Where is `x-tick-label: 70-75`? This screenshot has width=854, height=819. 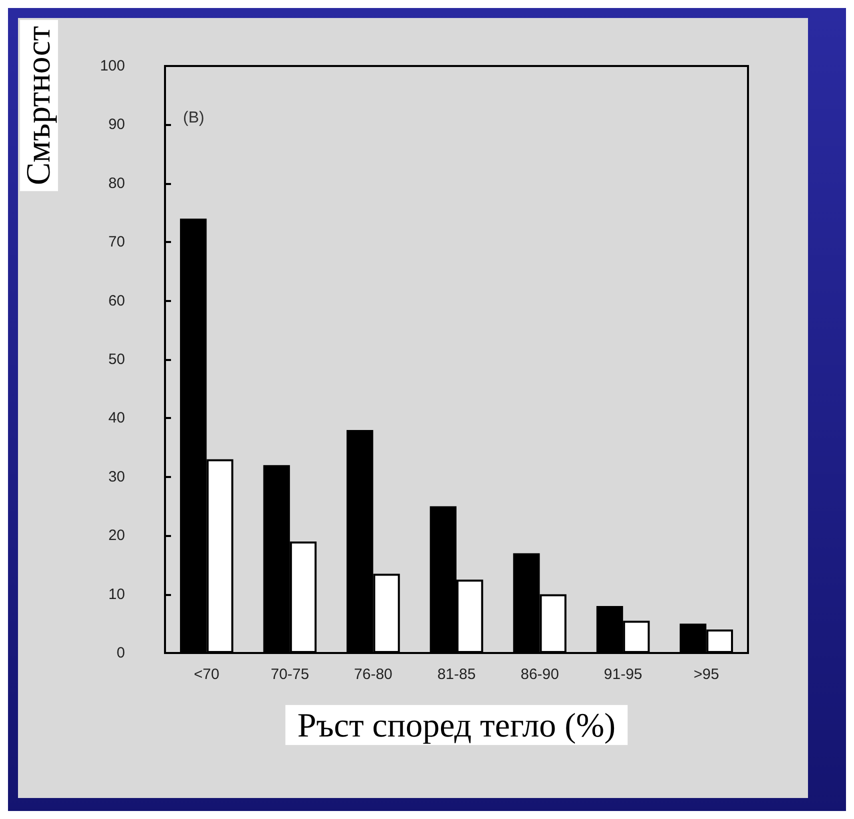
x-tick-label: 70-75 is located at coordinates (290, 674).